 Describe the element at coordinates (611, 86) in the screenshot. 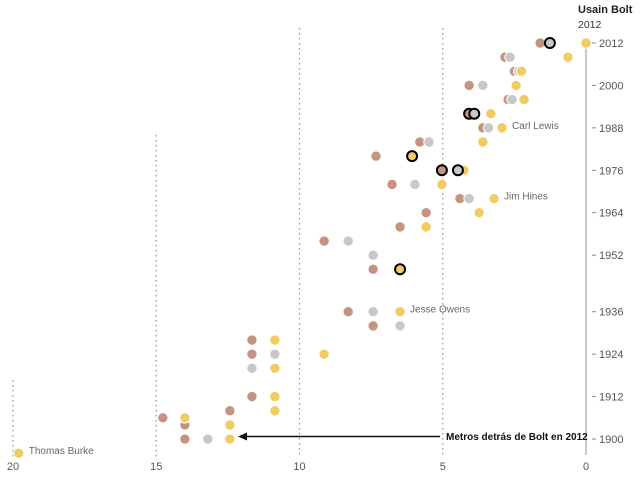

I see `y-tick-label: 2000` at that location.